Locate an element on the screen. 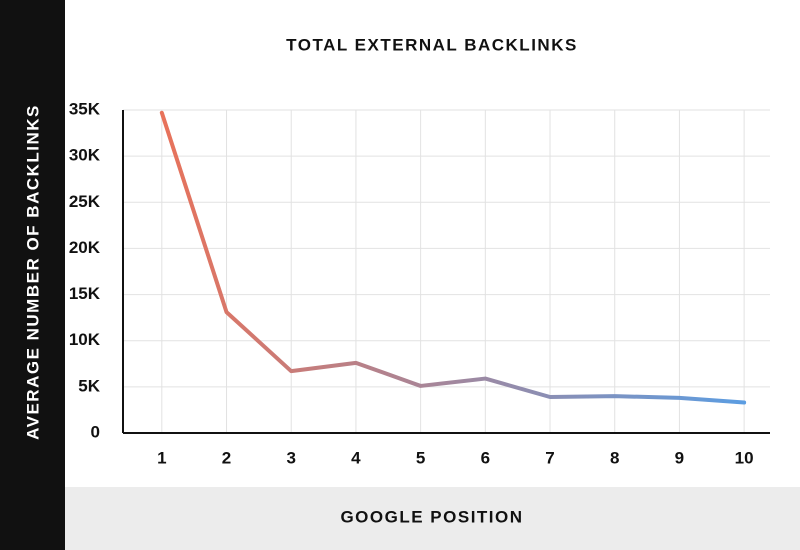 Image resolution: width=800 pixels, height=550 pixels. x-tick-label: 4 is located at coordinates (356, 457).